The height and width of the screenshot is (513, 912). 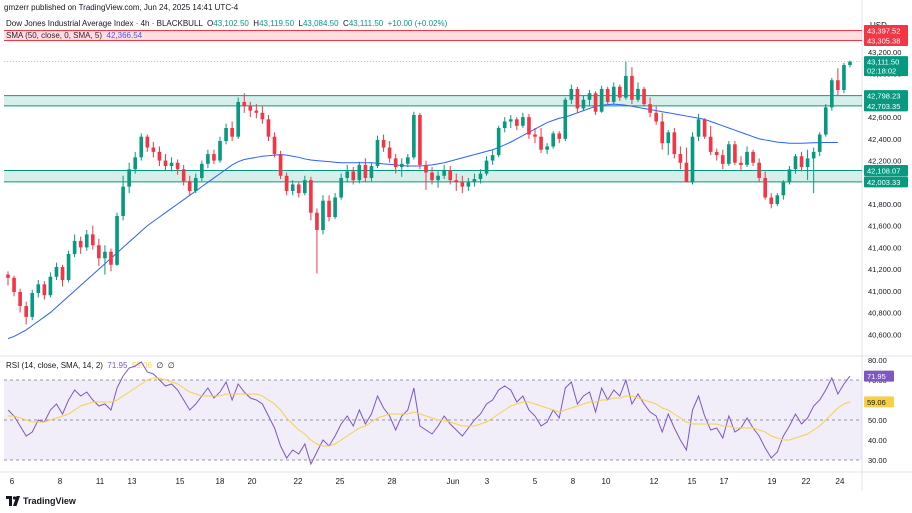 What do you see at coordinates (876, 376) in the screenshot?
I see `rsi-value-label: 71.95` at bounding box center [876, 376].